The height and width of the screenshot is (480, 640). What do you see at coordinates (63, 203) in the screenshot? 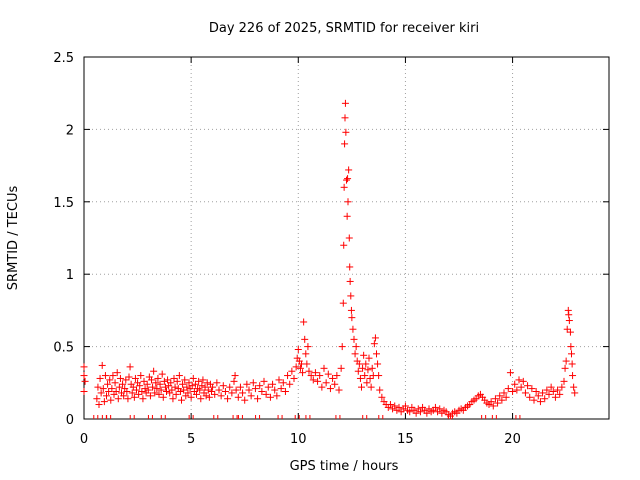
I see `y-tick-label: 1.5` at bounding box center [63, 203].